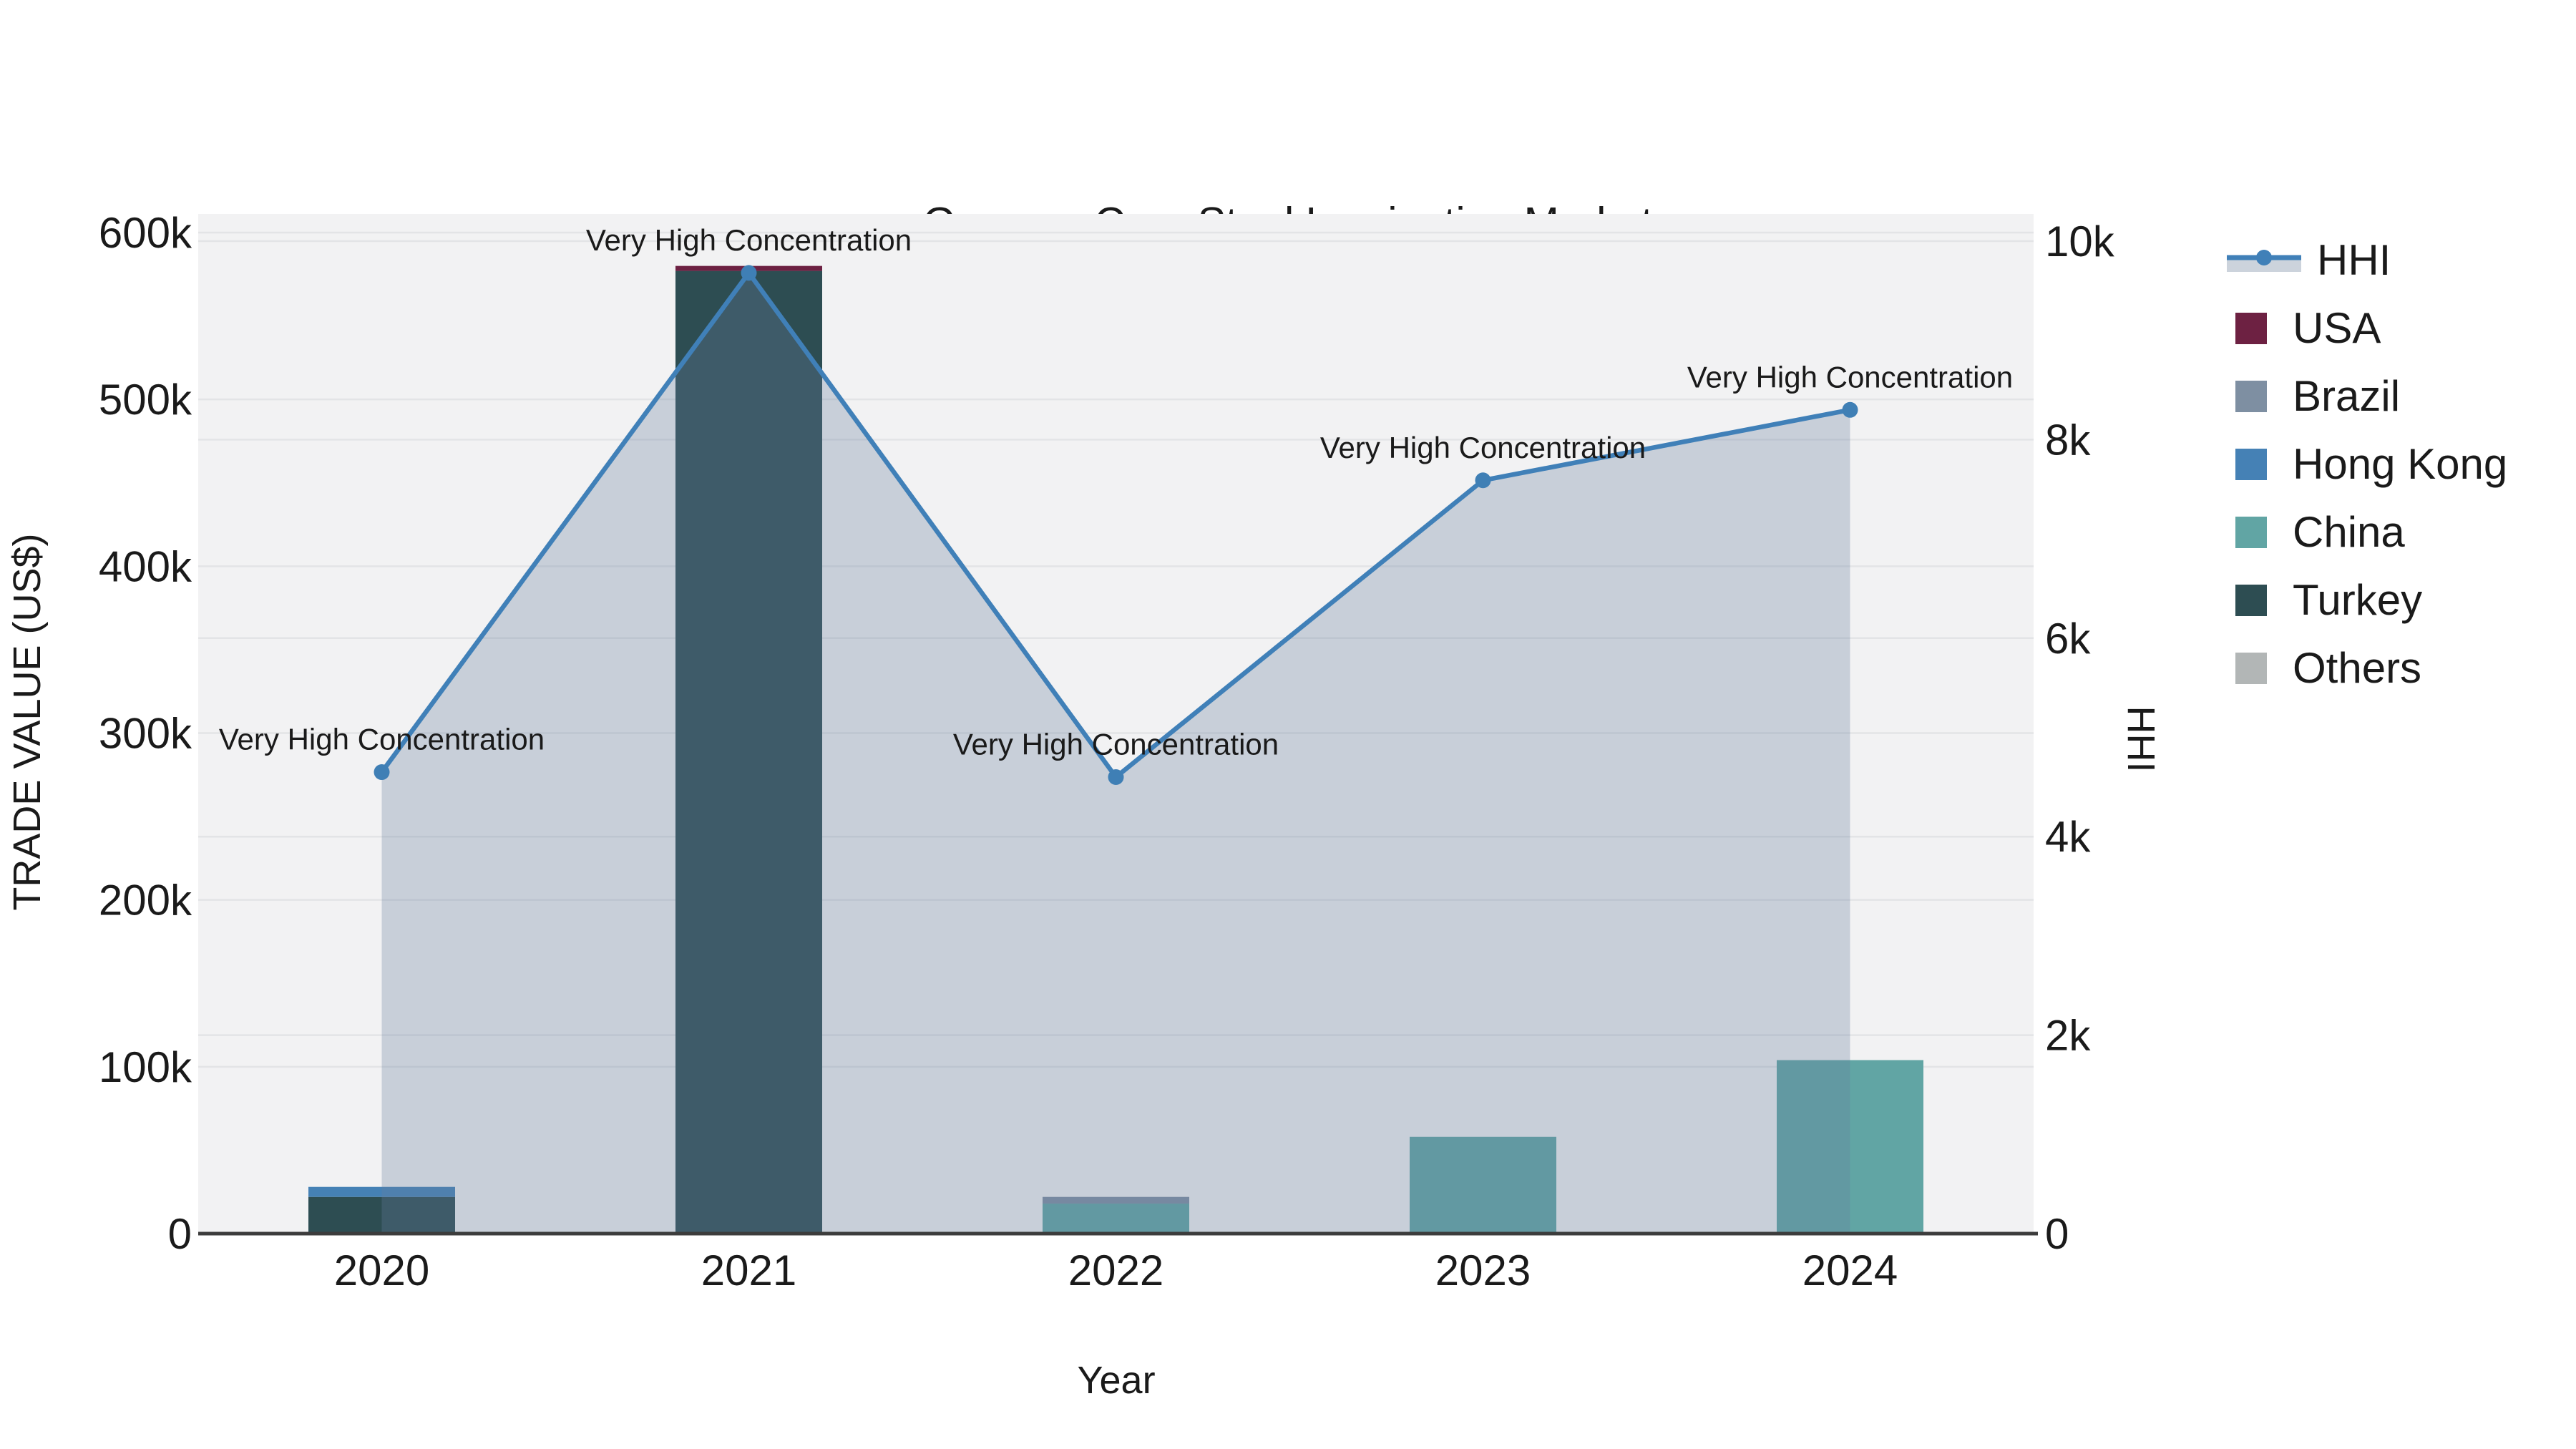  Describe the element at coordinates (1483, 447) in the screenshot. I see `annotation-2023: Very High Concentration` at that location.